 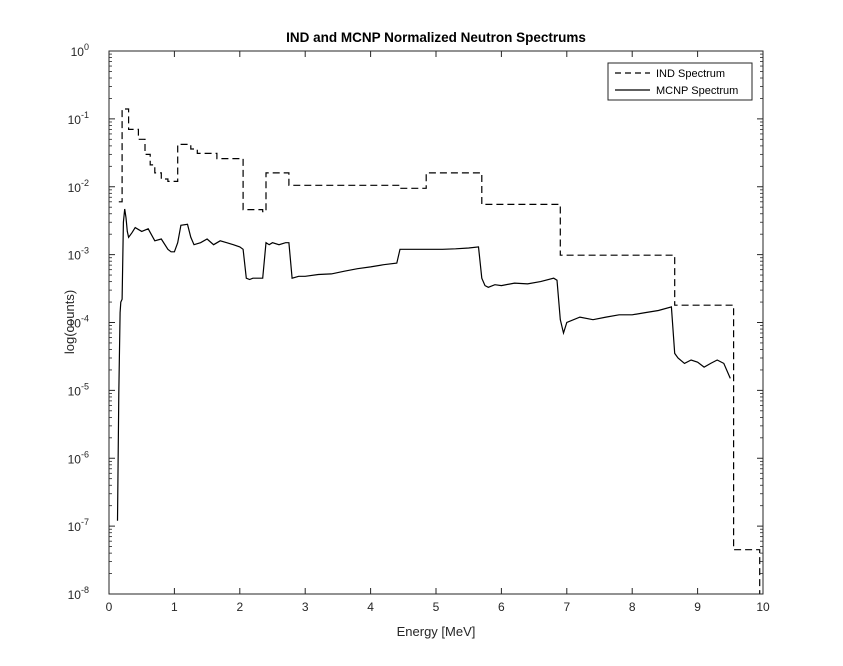 I want to click on x-tick-label: 7, so click(x=566, y=607).